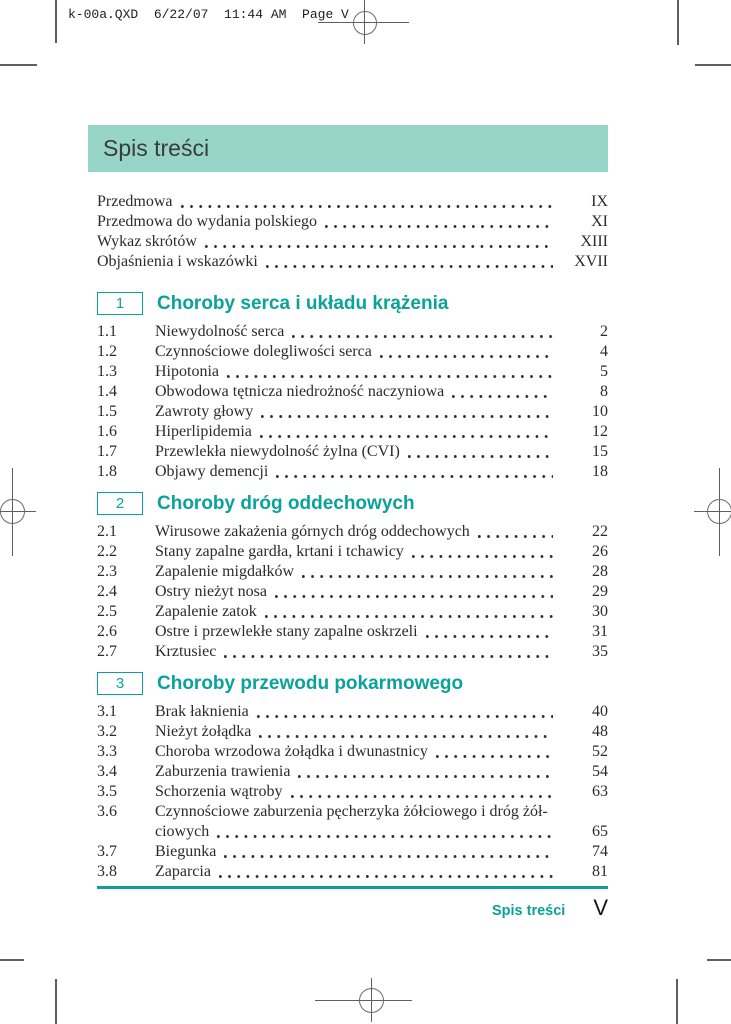  I want to click on entry-page-number: 2, so click(604, 331).